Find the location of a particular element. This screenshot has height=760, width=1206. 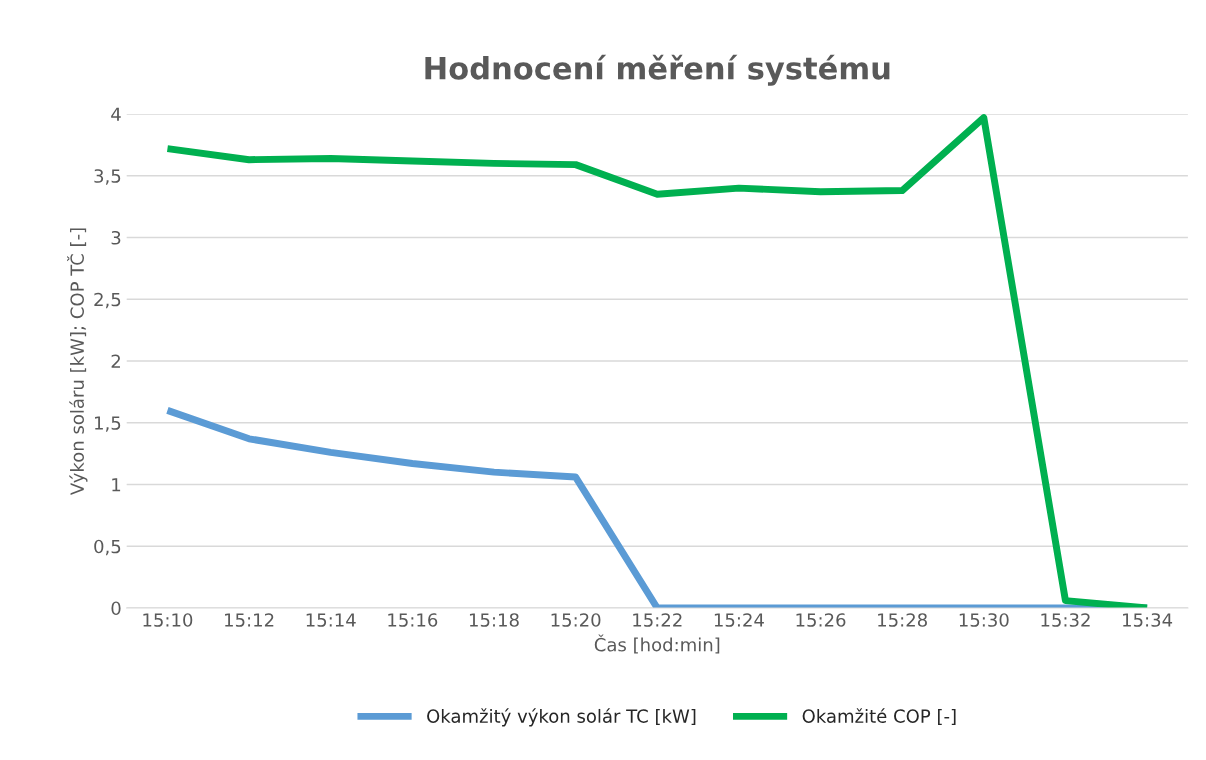

y-tick-label: 2 is located at coordinates (115, 361).